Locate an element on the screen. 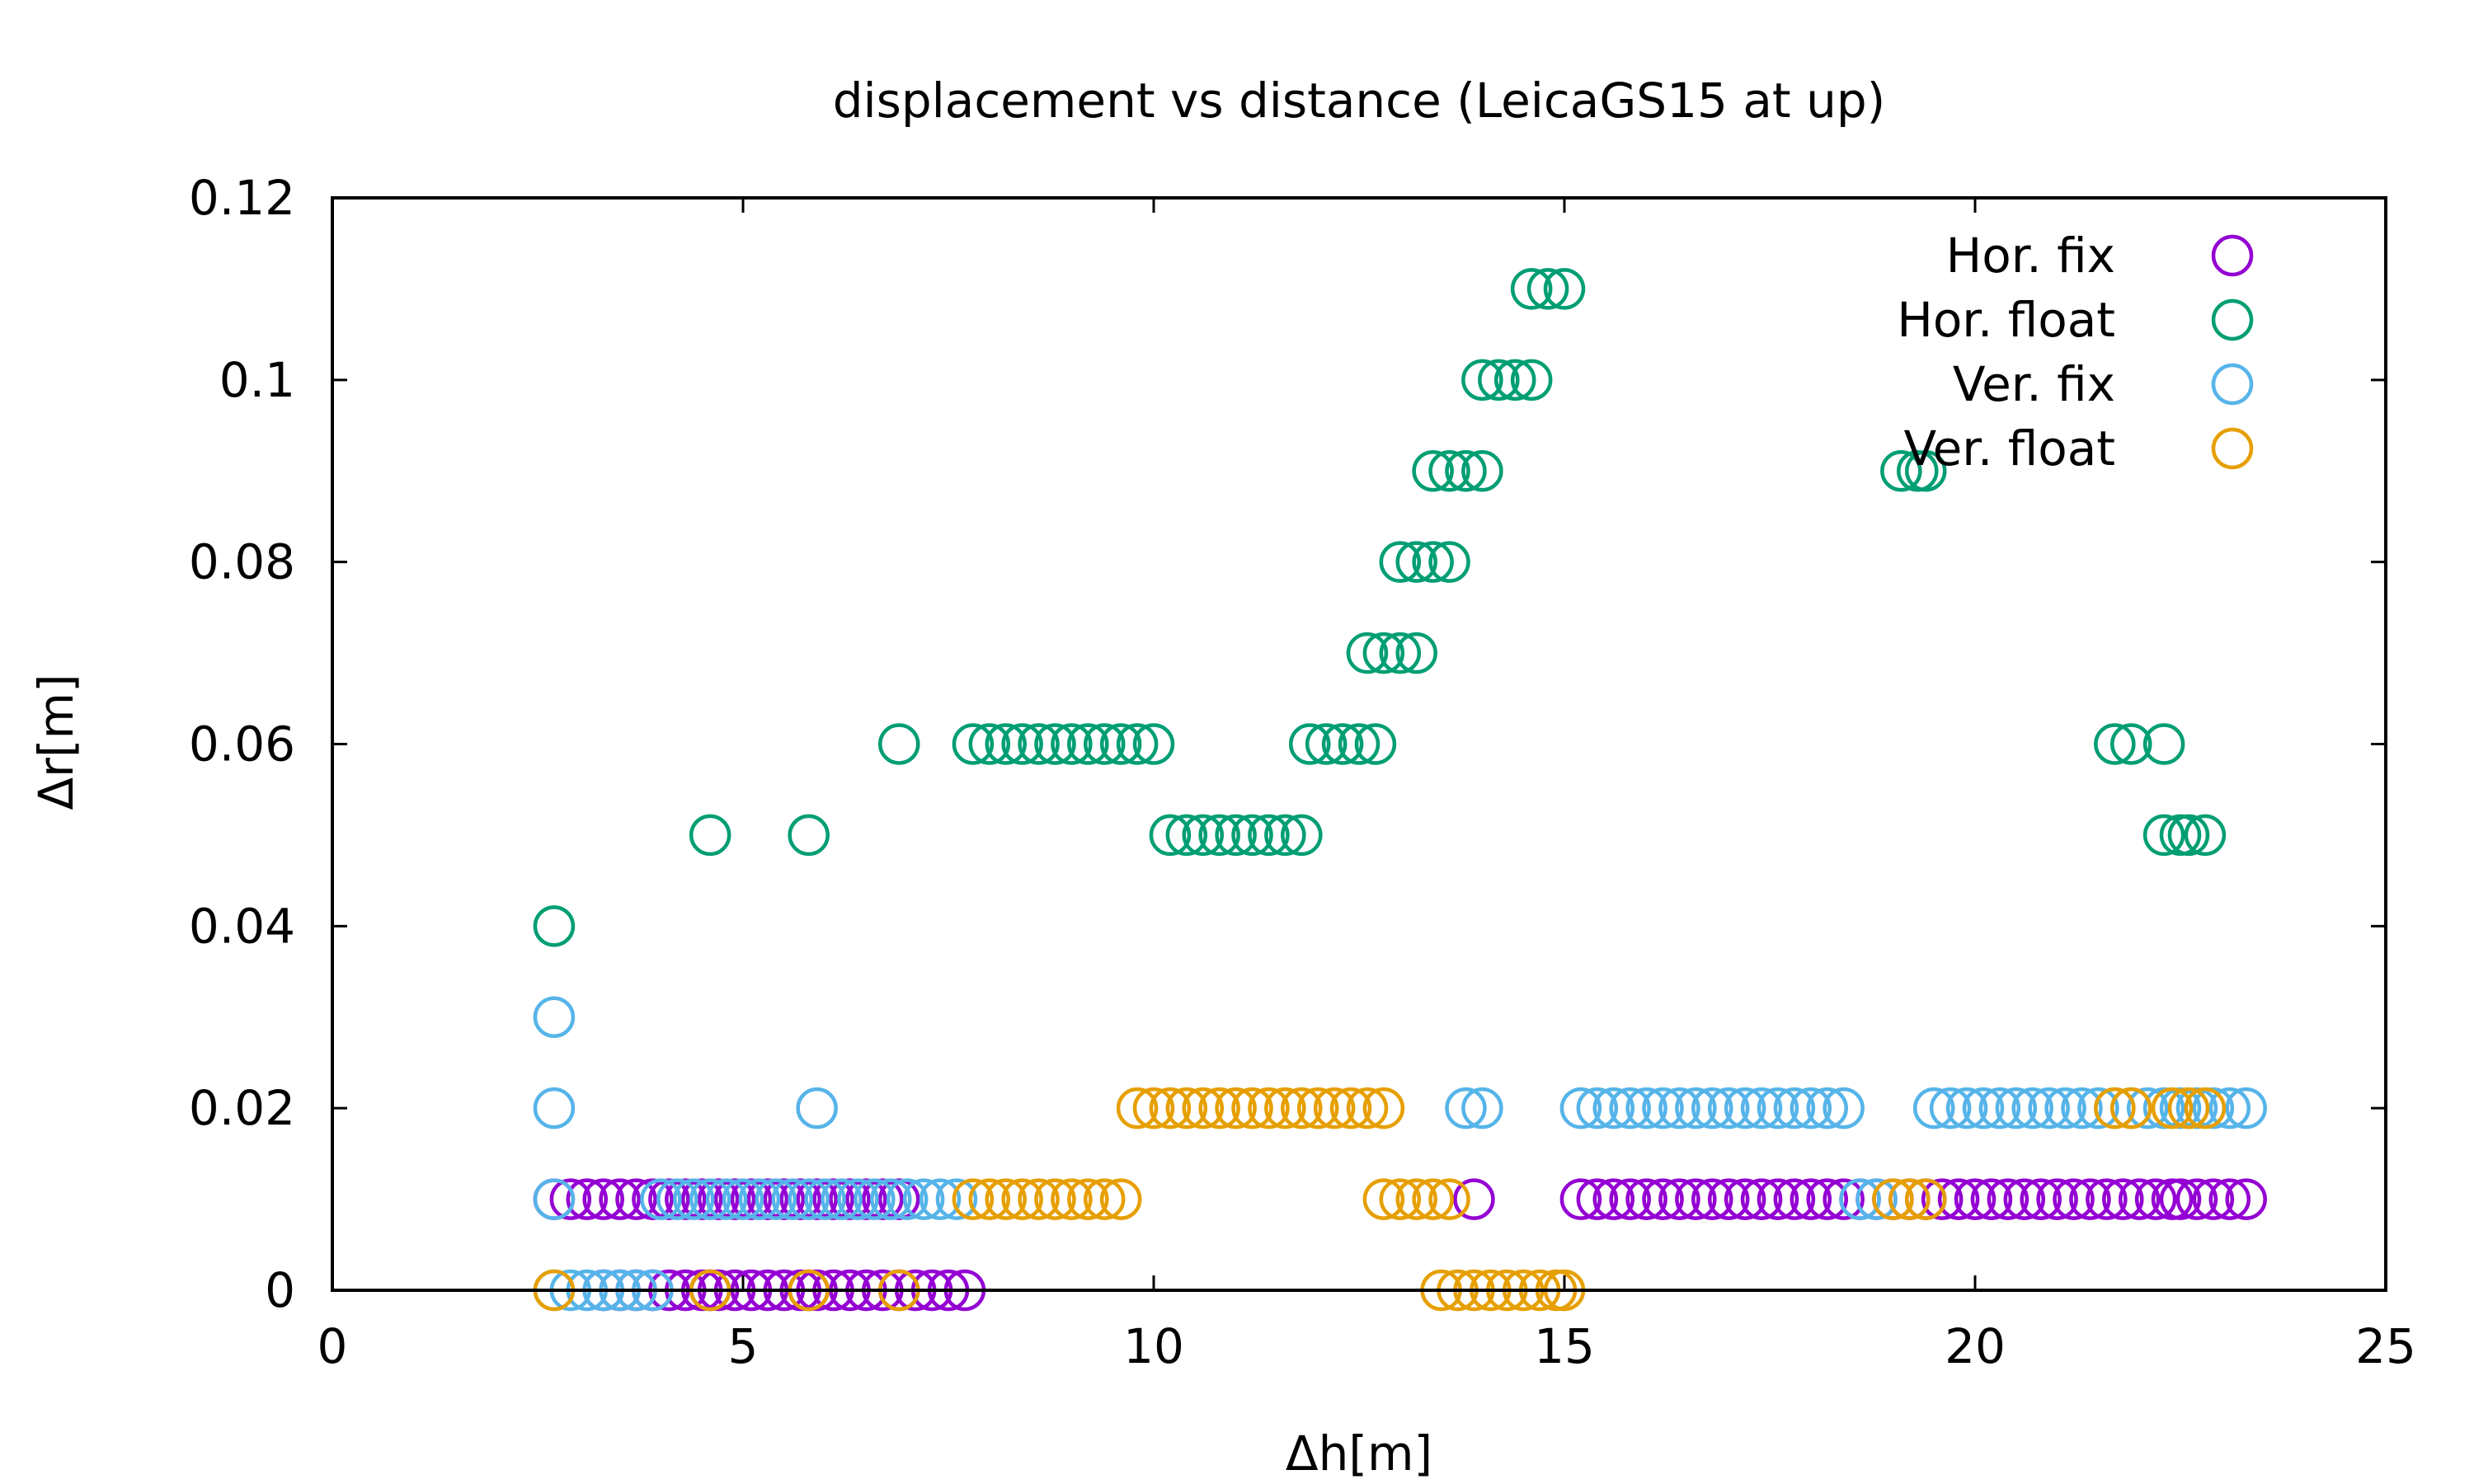  y-tick-label: 0.08 is located at coordinates (242, 562).